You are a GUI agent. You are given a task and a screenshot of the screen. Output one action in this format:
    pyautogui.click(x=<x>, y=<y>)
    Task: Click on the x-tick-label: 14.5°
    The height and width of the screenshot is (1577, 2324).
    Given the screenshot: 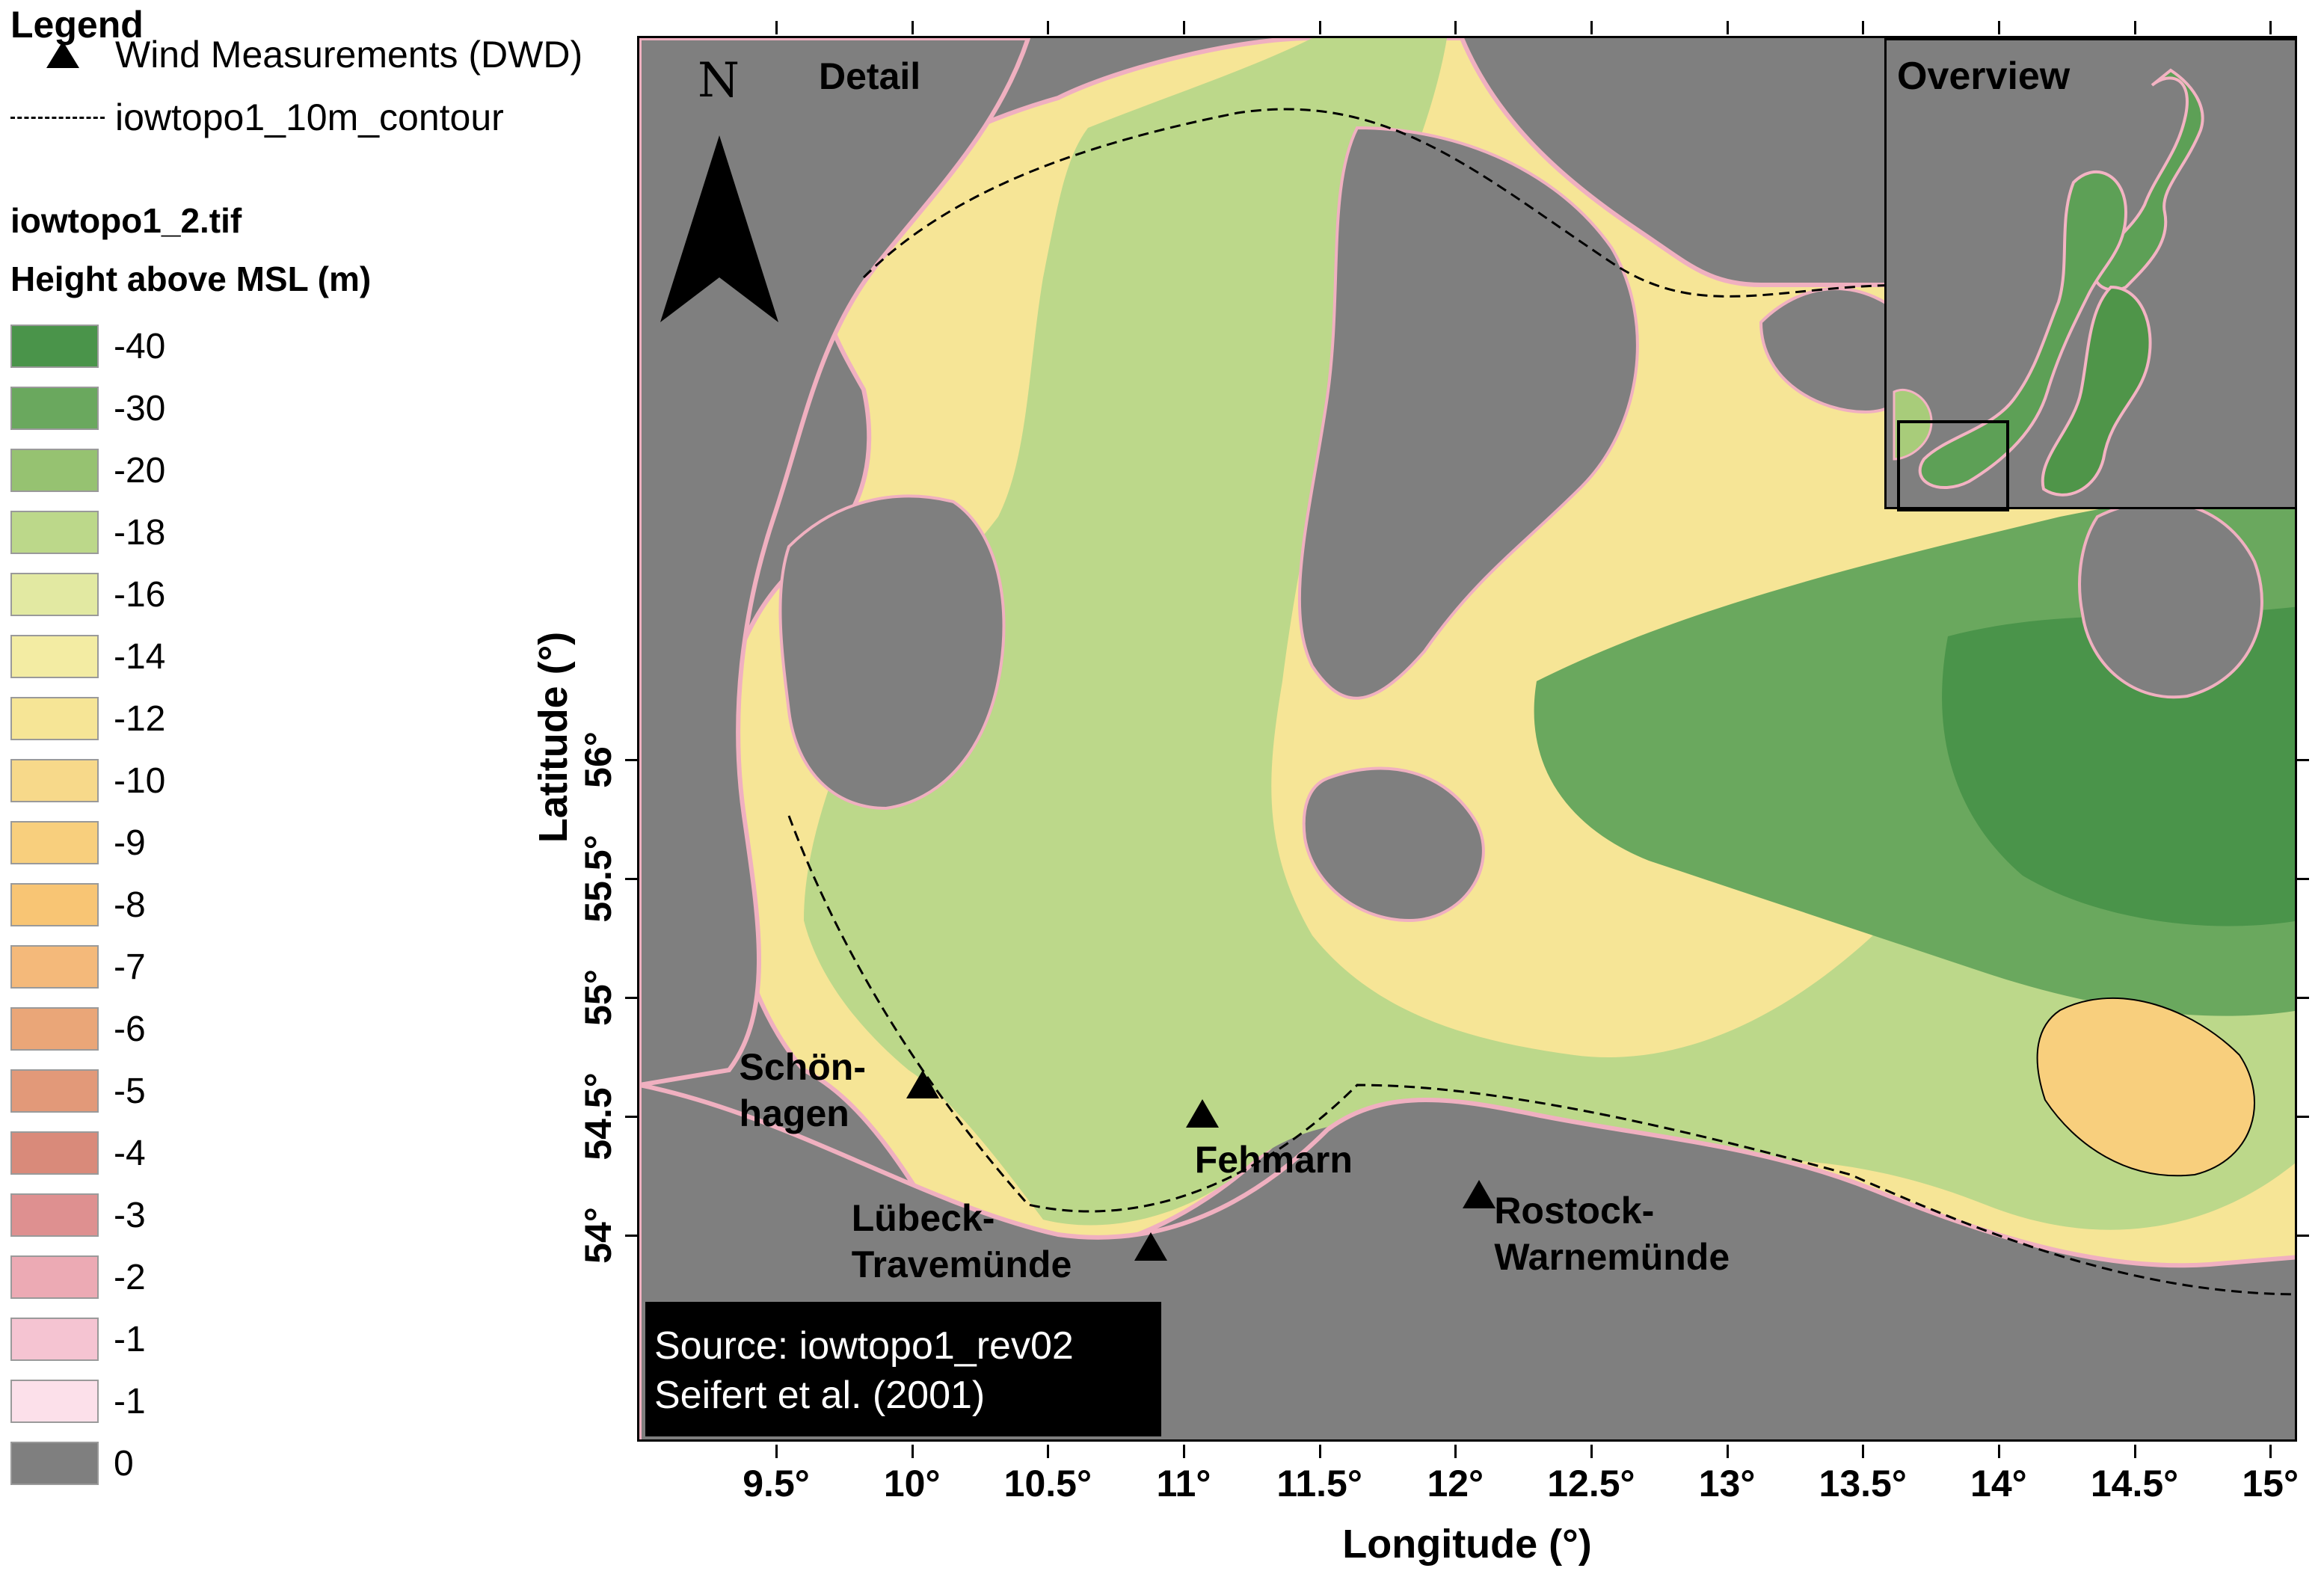 What is the action you would take?
    pyautogui.click(x=2134, y=1483)
    